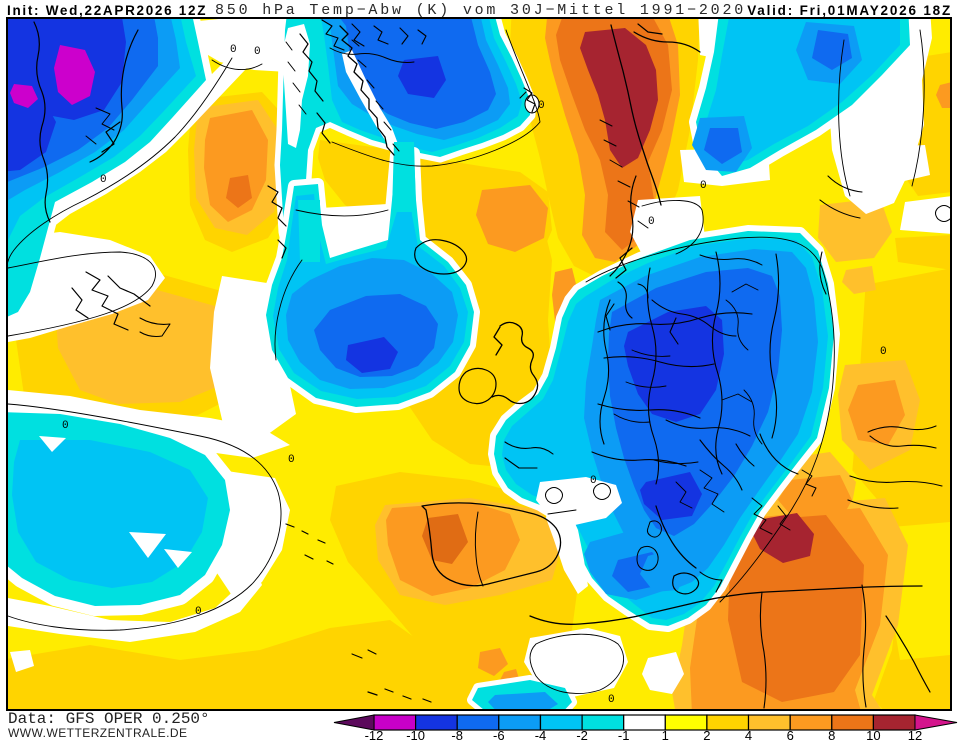 This screenshot has height=741, width=959. Describe the element at coordinates (541, 734) in the screenshot. I see `svg-text: -4` at that location.